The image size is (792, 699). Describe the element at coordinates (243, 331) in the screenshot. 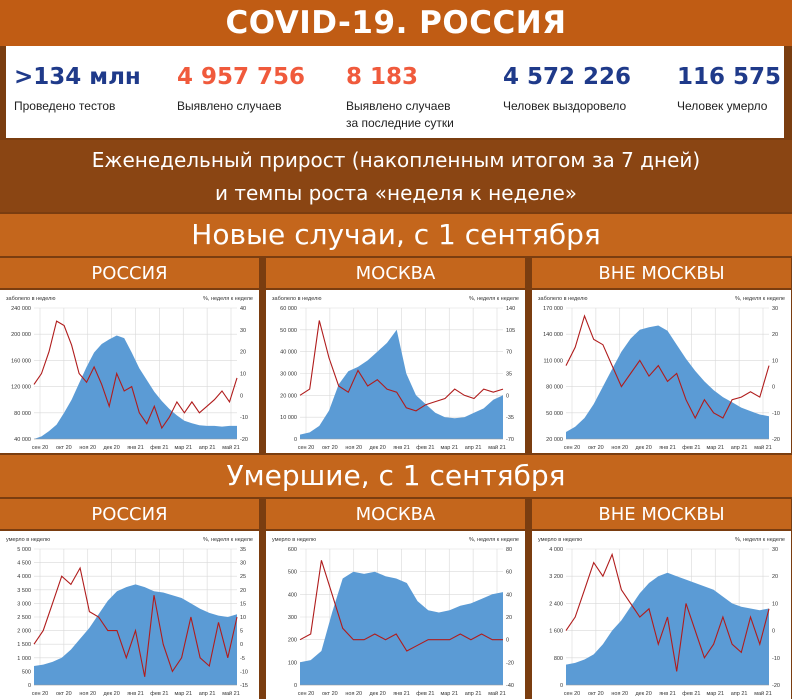

I see `right-tick-label: 30` at that location.